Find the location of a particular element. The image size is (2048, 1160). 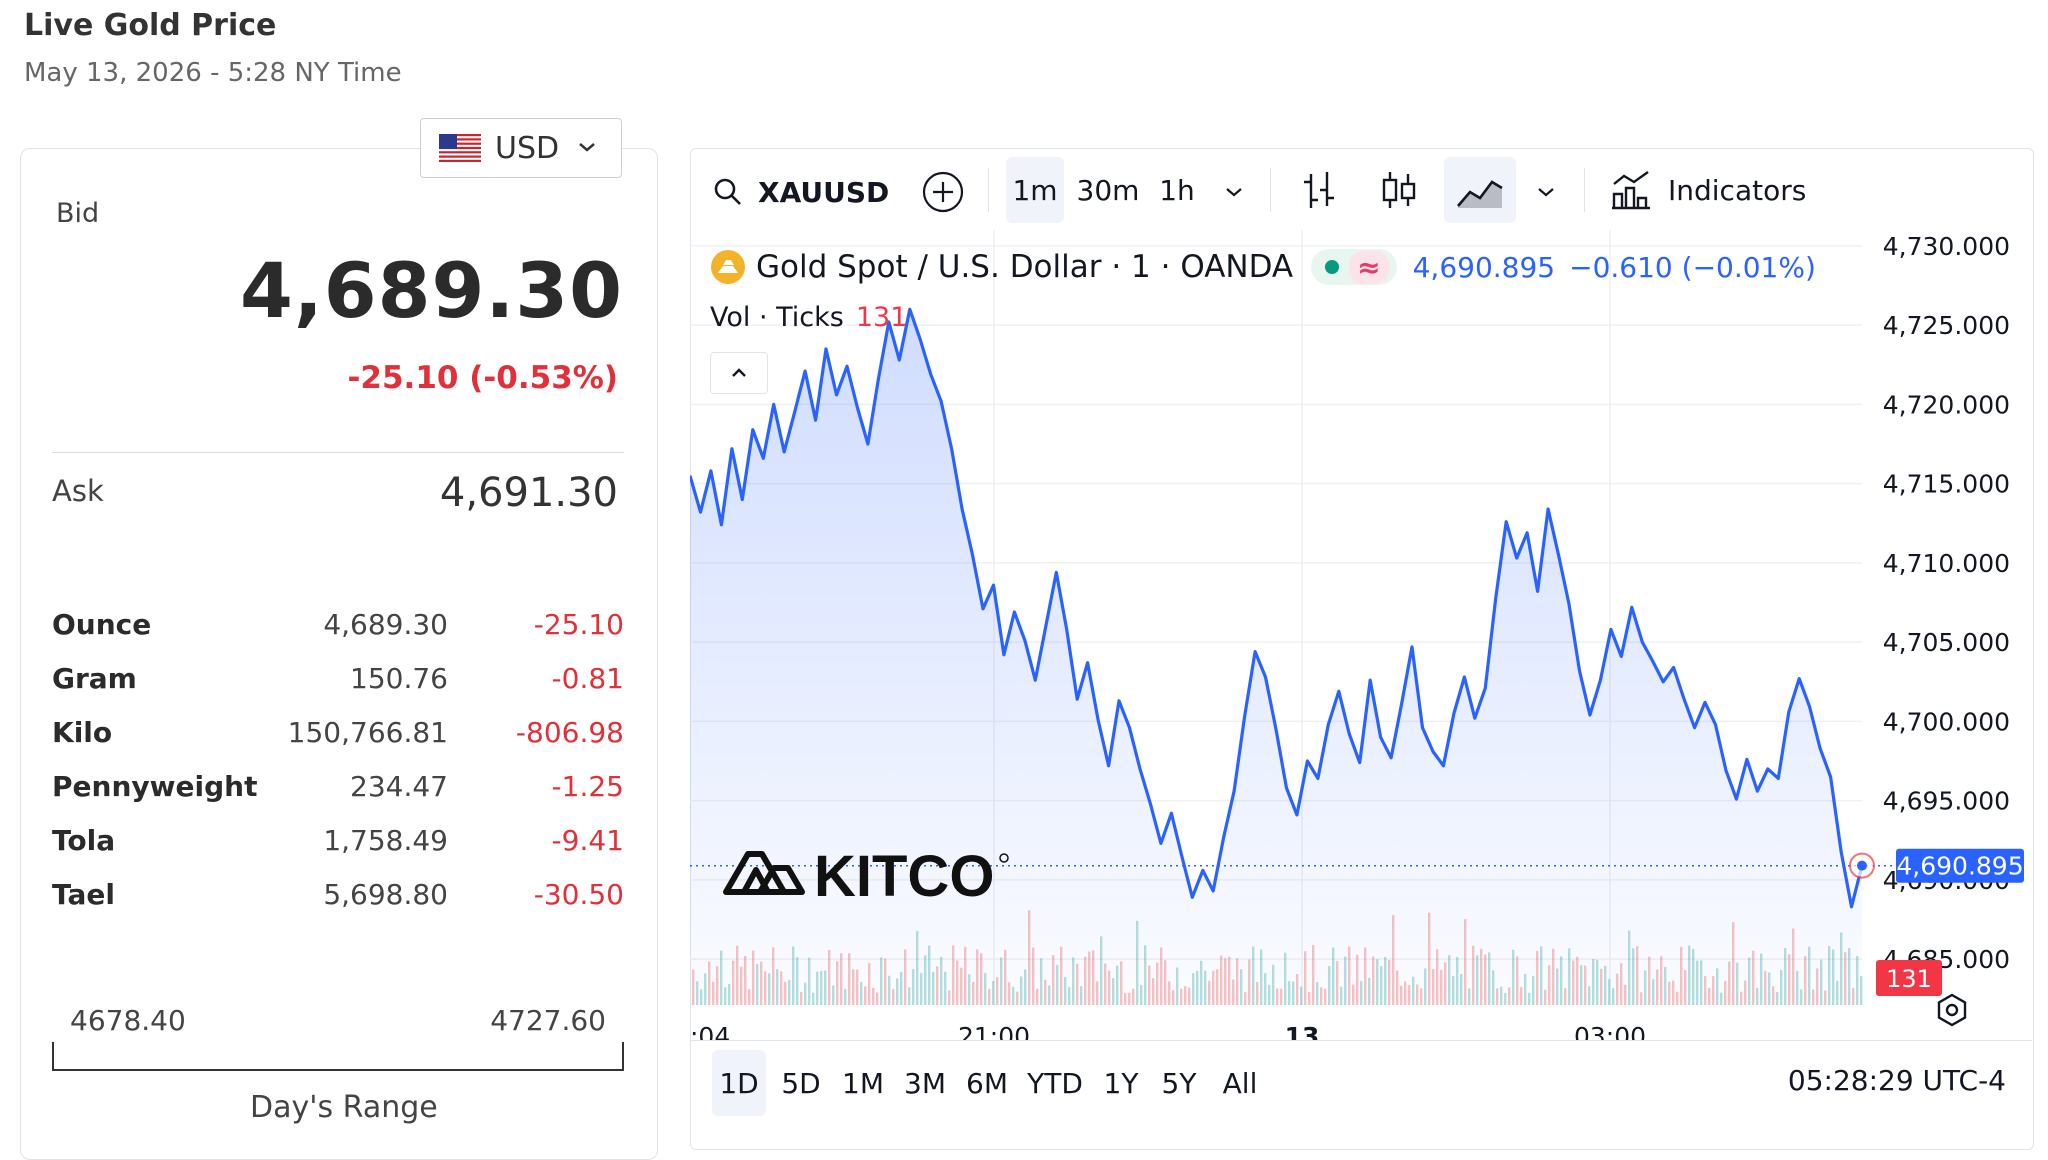

market-status-pill: ≈ is located at coordinates (1354, 267).